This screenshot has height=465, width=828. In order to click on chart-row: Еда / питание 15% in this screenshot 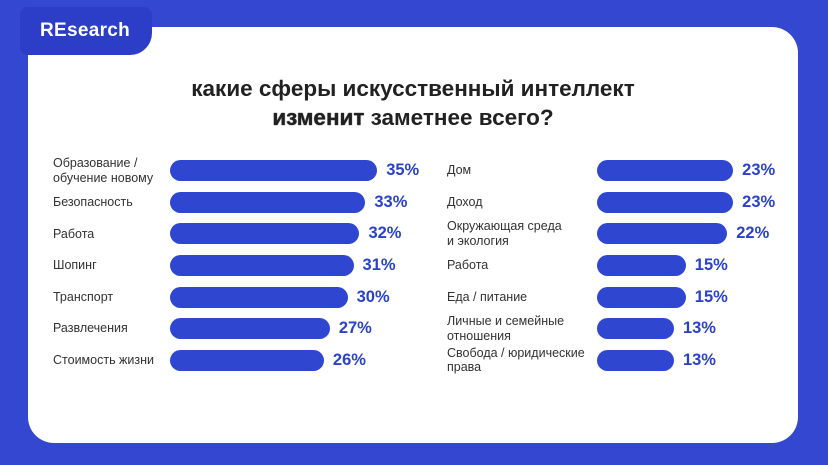, I will do `click(621, 297)`.